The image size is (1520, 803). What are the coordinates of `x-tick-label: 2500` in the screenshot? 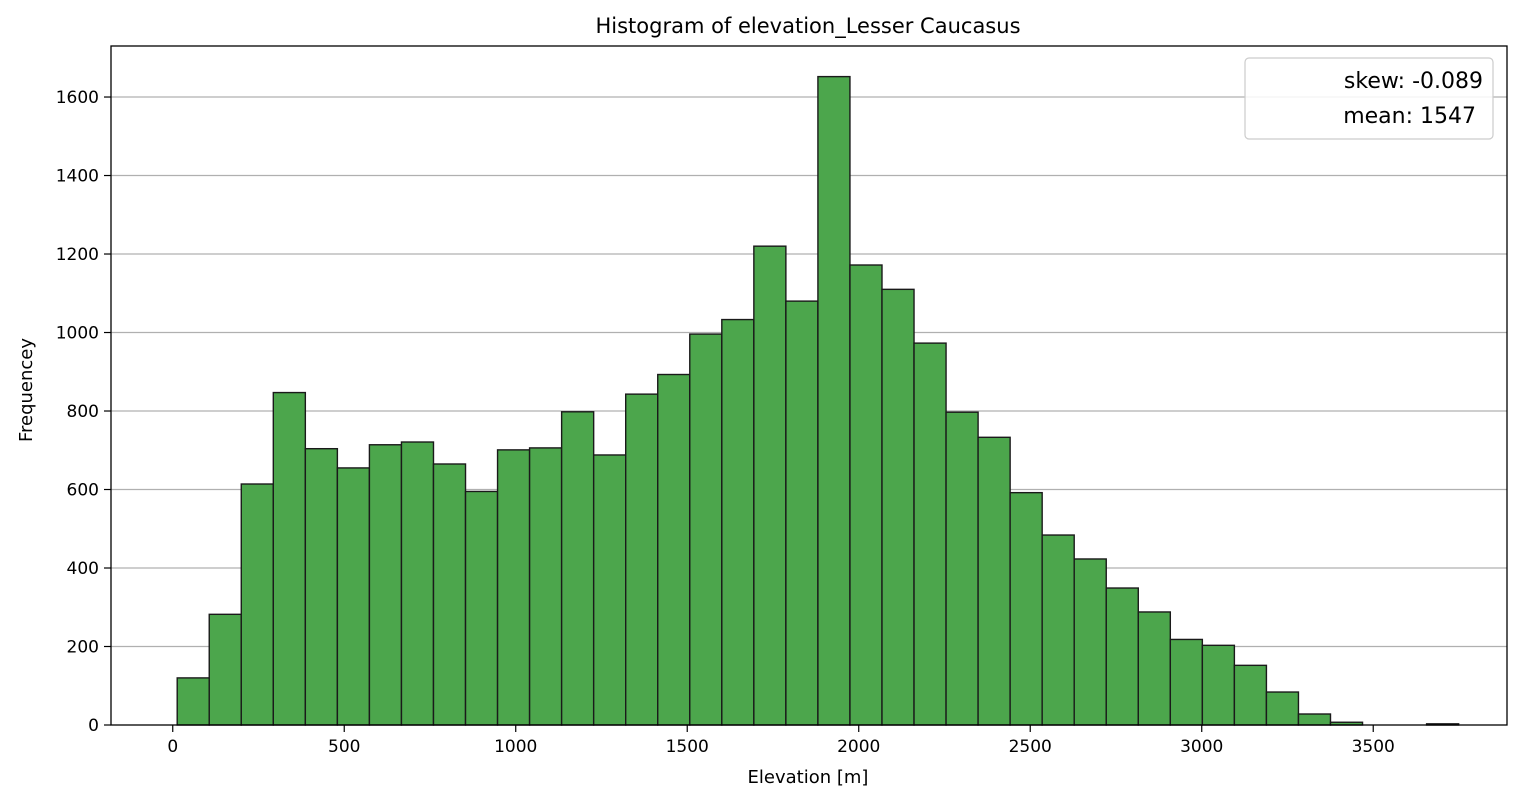 It's located at (1030, 747).